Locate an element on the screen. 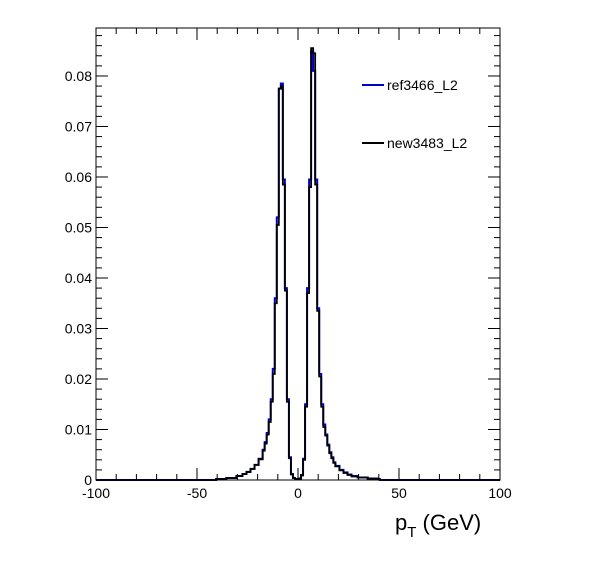 This screenshot has height=572, width=596. x-axis-title-main: p is located at coordinates (401, 522).